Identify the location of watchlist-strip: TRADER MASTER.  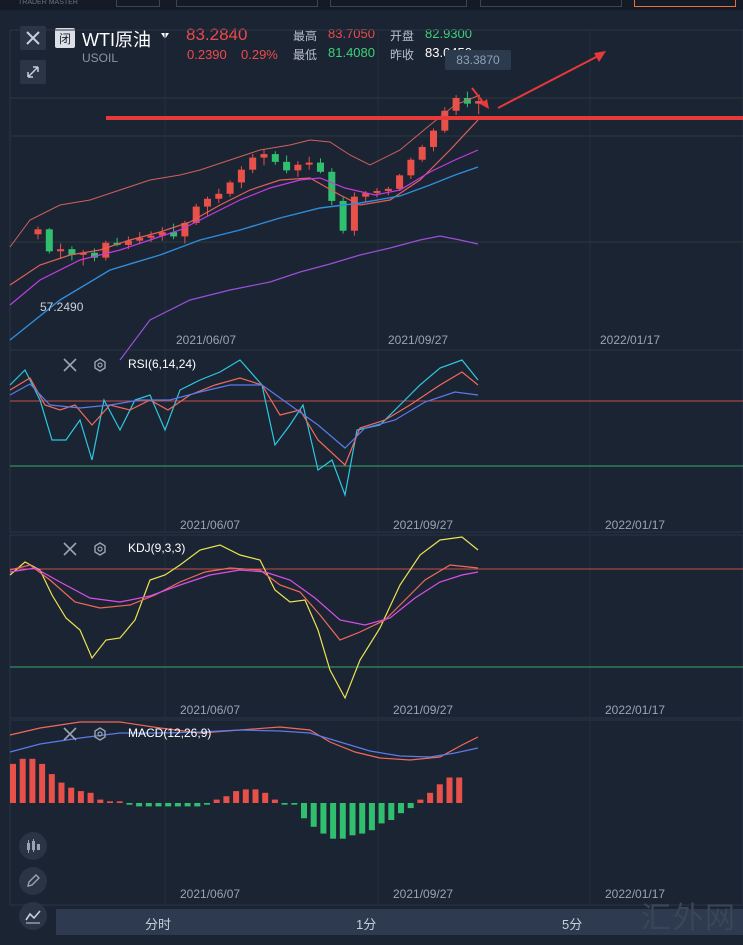
(371, 5).